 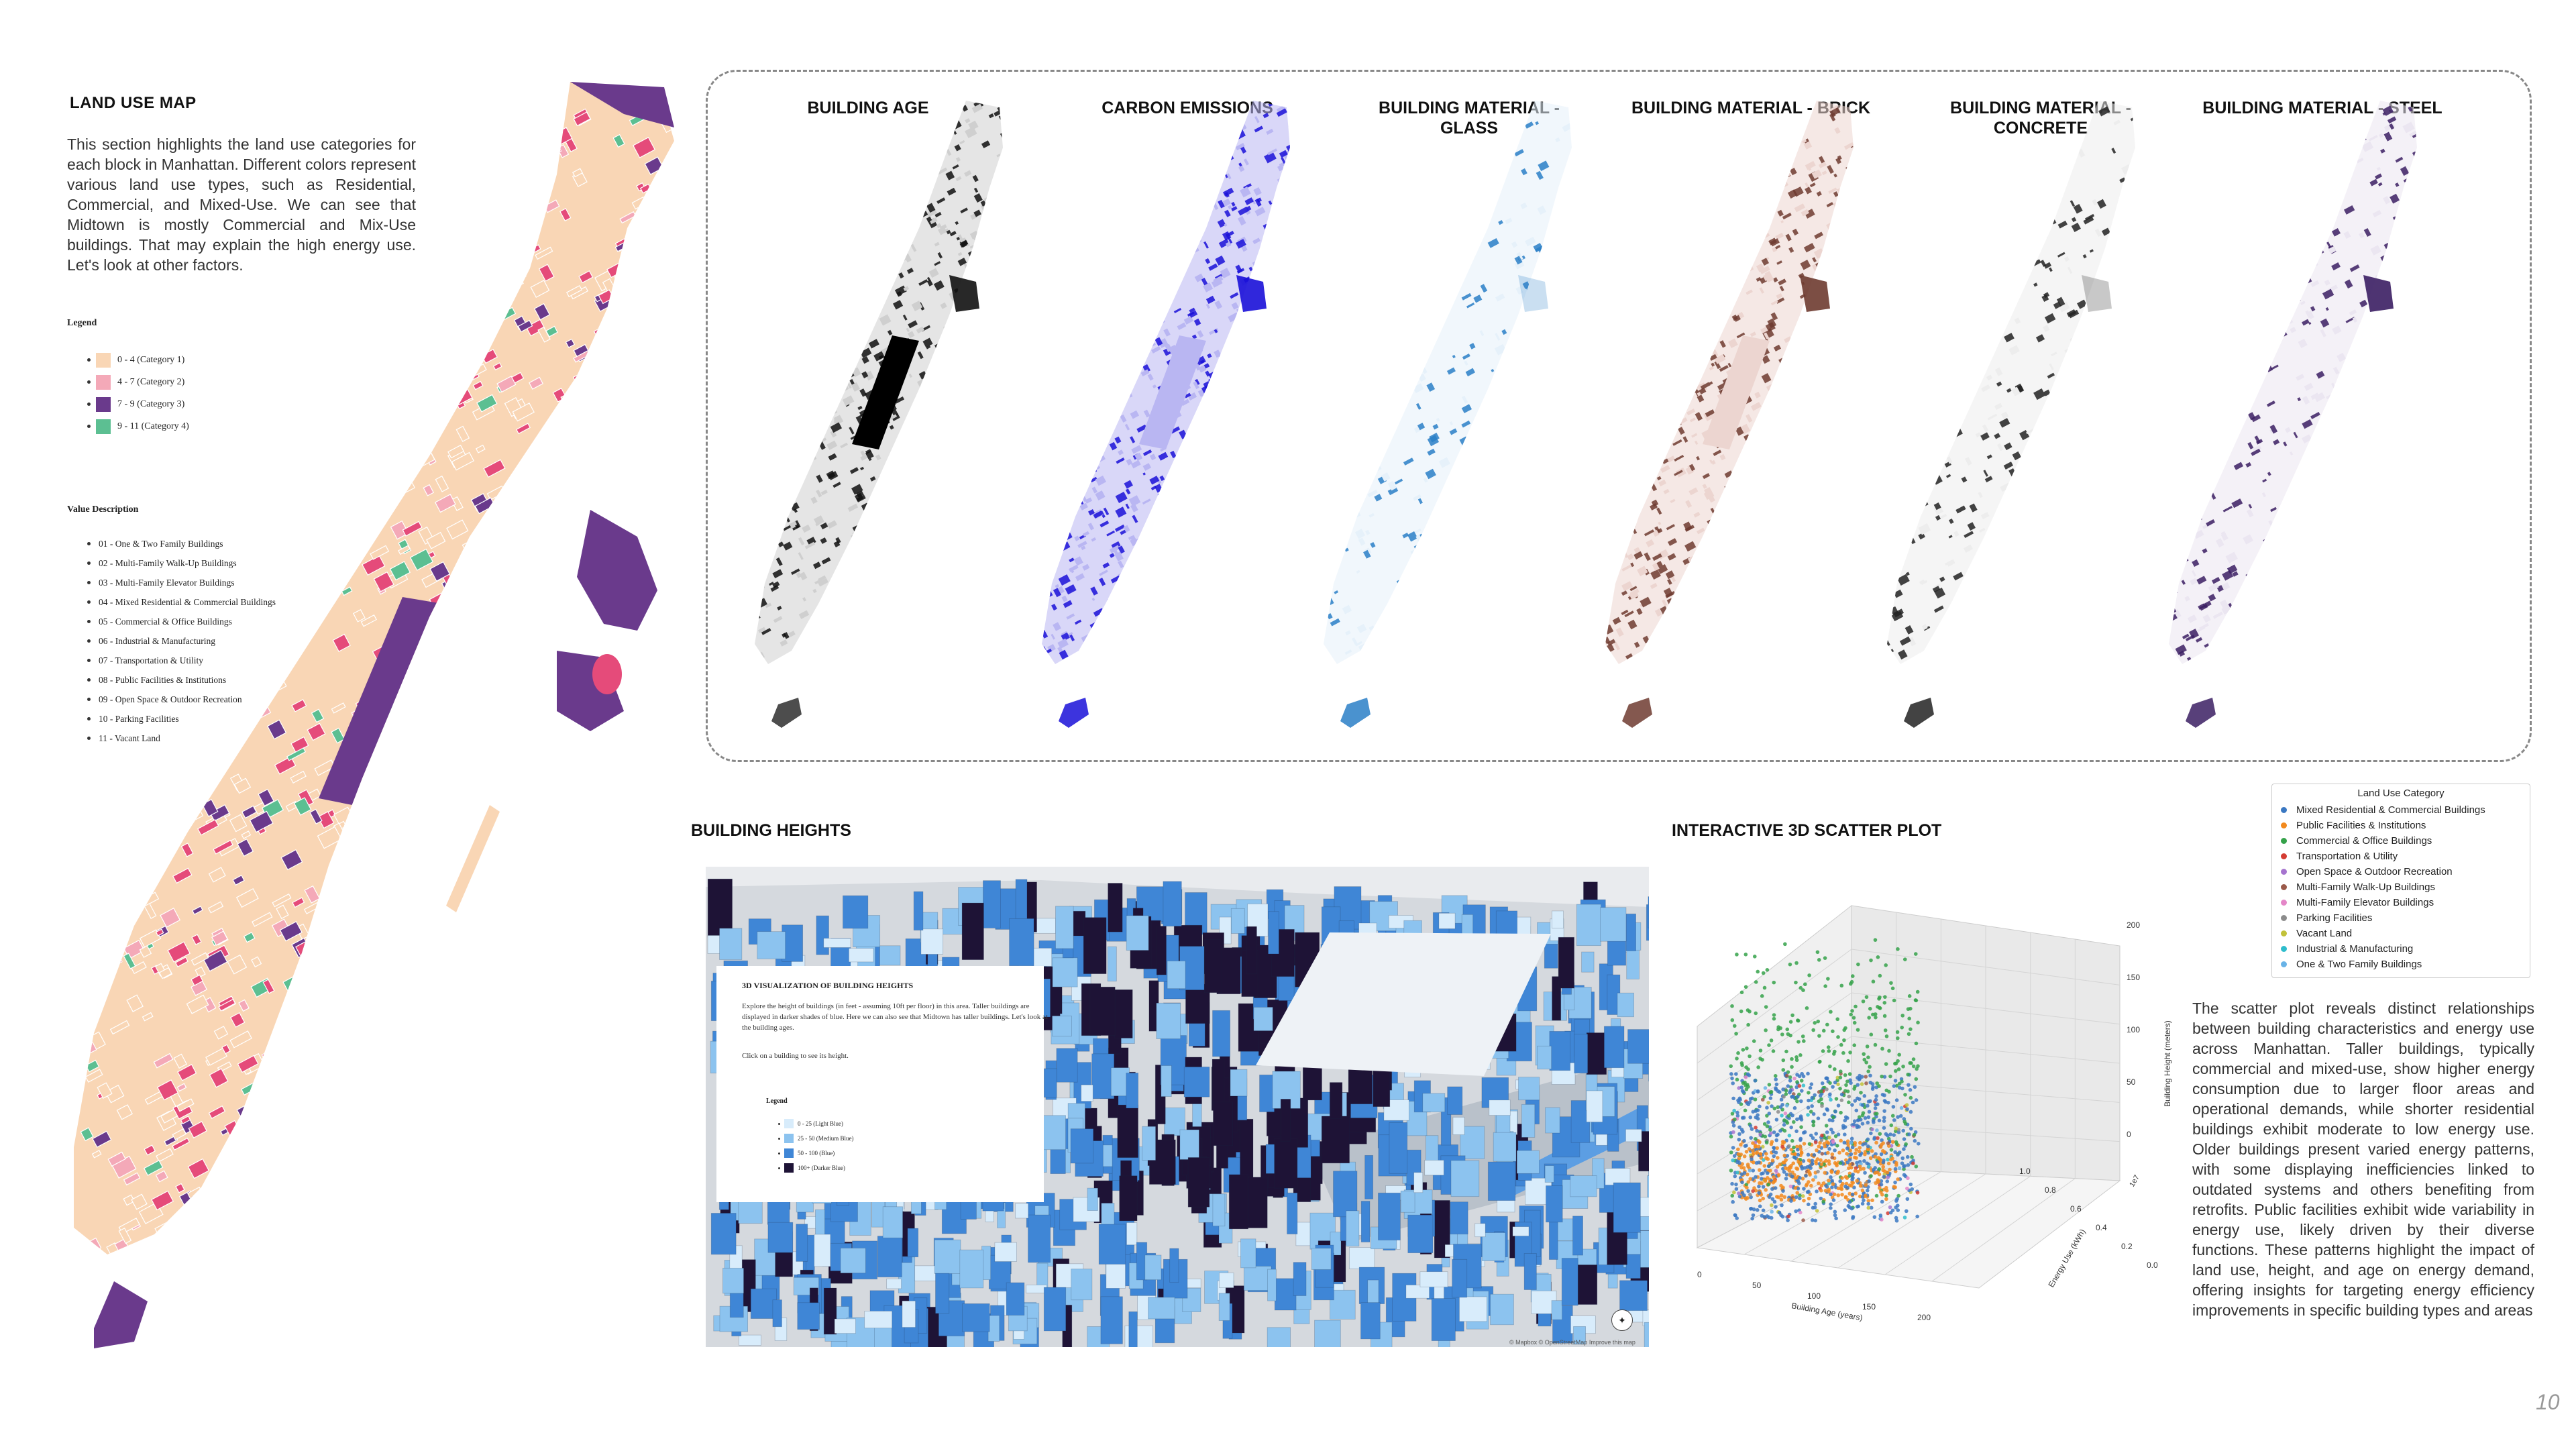 I want to click on land-use-legend-item: 7 - 9 (Category 3), so click(x=138, y=404).